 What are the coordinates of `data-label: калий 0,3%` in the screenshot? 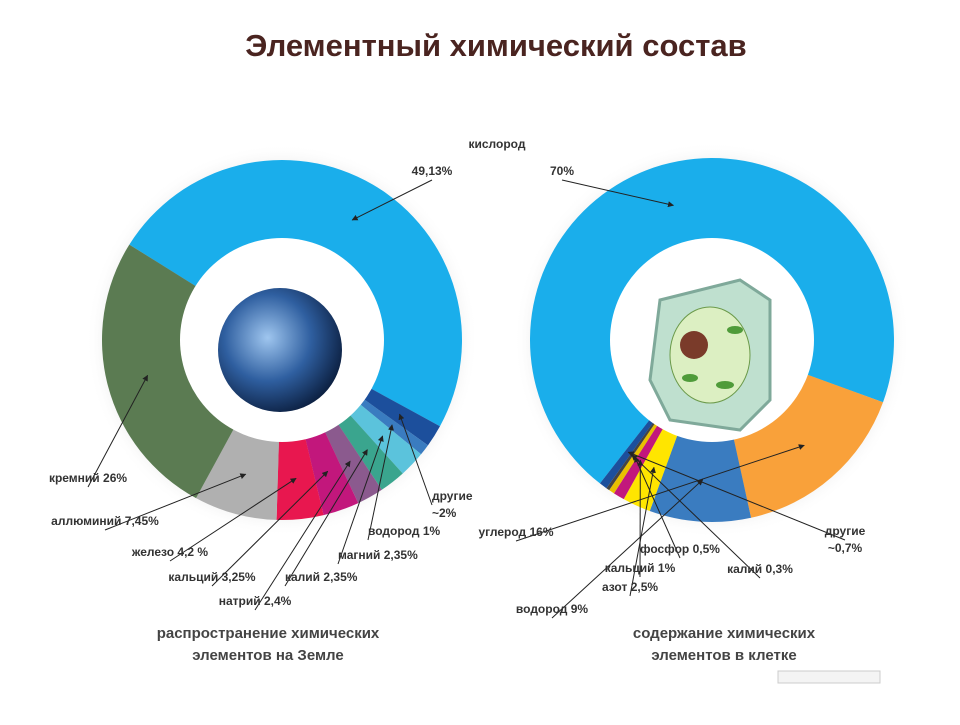 It's located at (760, 569).